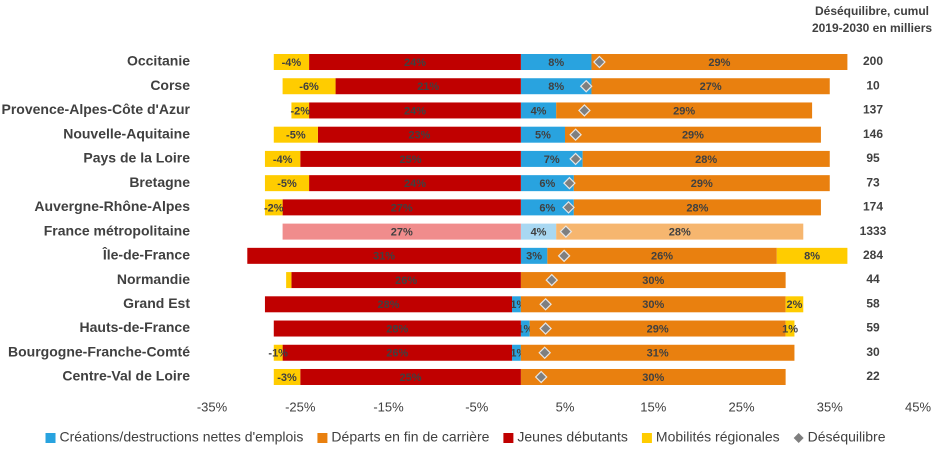 Image resolution: width=945 pixels, height=460 pixels. I want to click on x-tick-label: -35%, so click(212, 406).